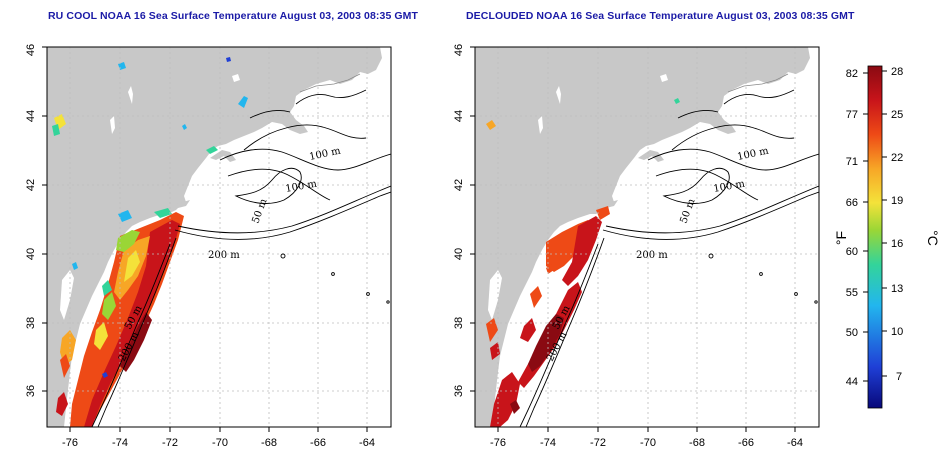 This screenshot has height=475, width=950. What do you see at coordinates (31, 220) in the screenshot?
I see `left-lat-ticks: 36 38 40 42 44 46` at bounding box center [31, 220].